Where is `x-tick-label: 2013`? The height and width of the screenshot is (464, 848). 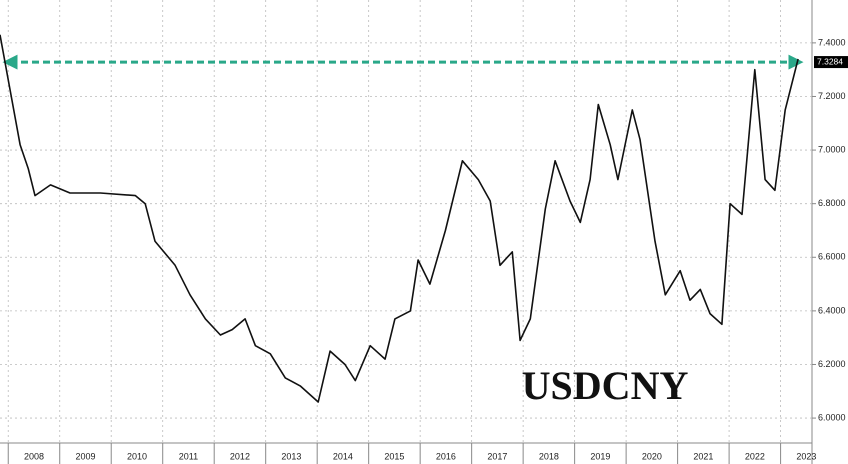
x-tick-label: 2013 is located at coordinates (291, 456).